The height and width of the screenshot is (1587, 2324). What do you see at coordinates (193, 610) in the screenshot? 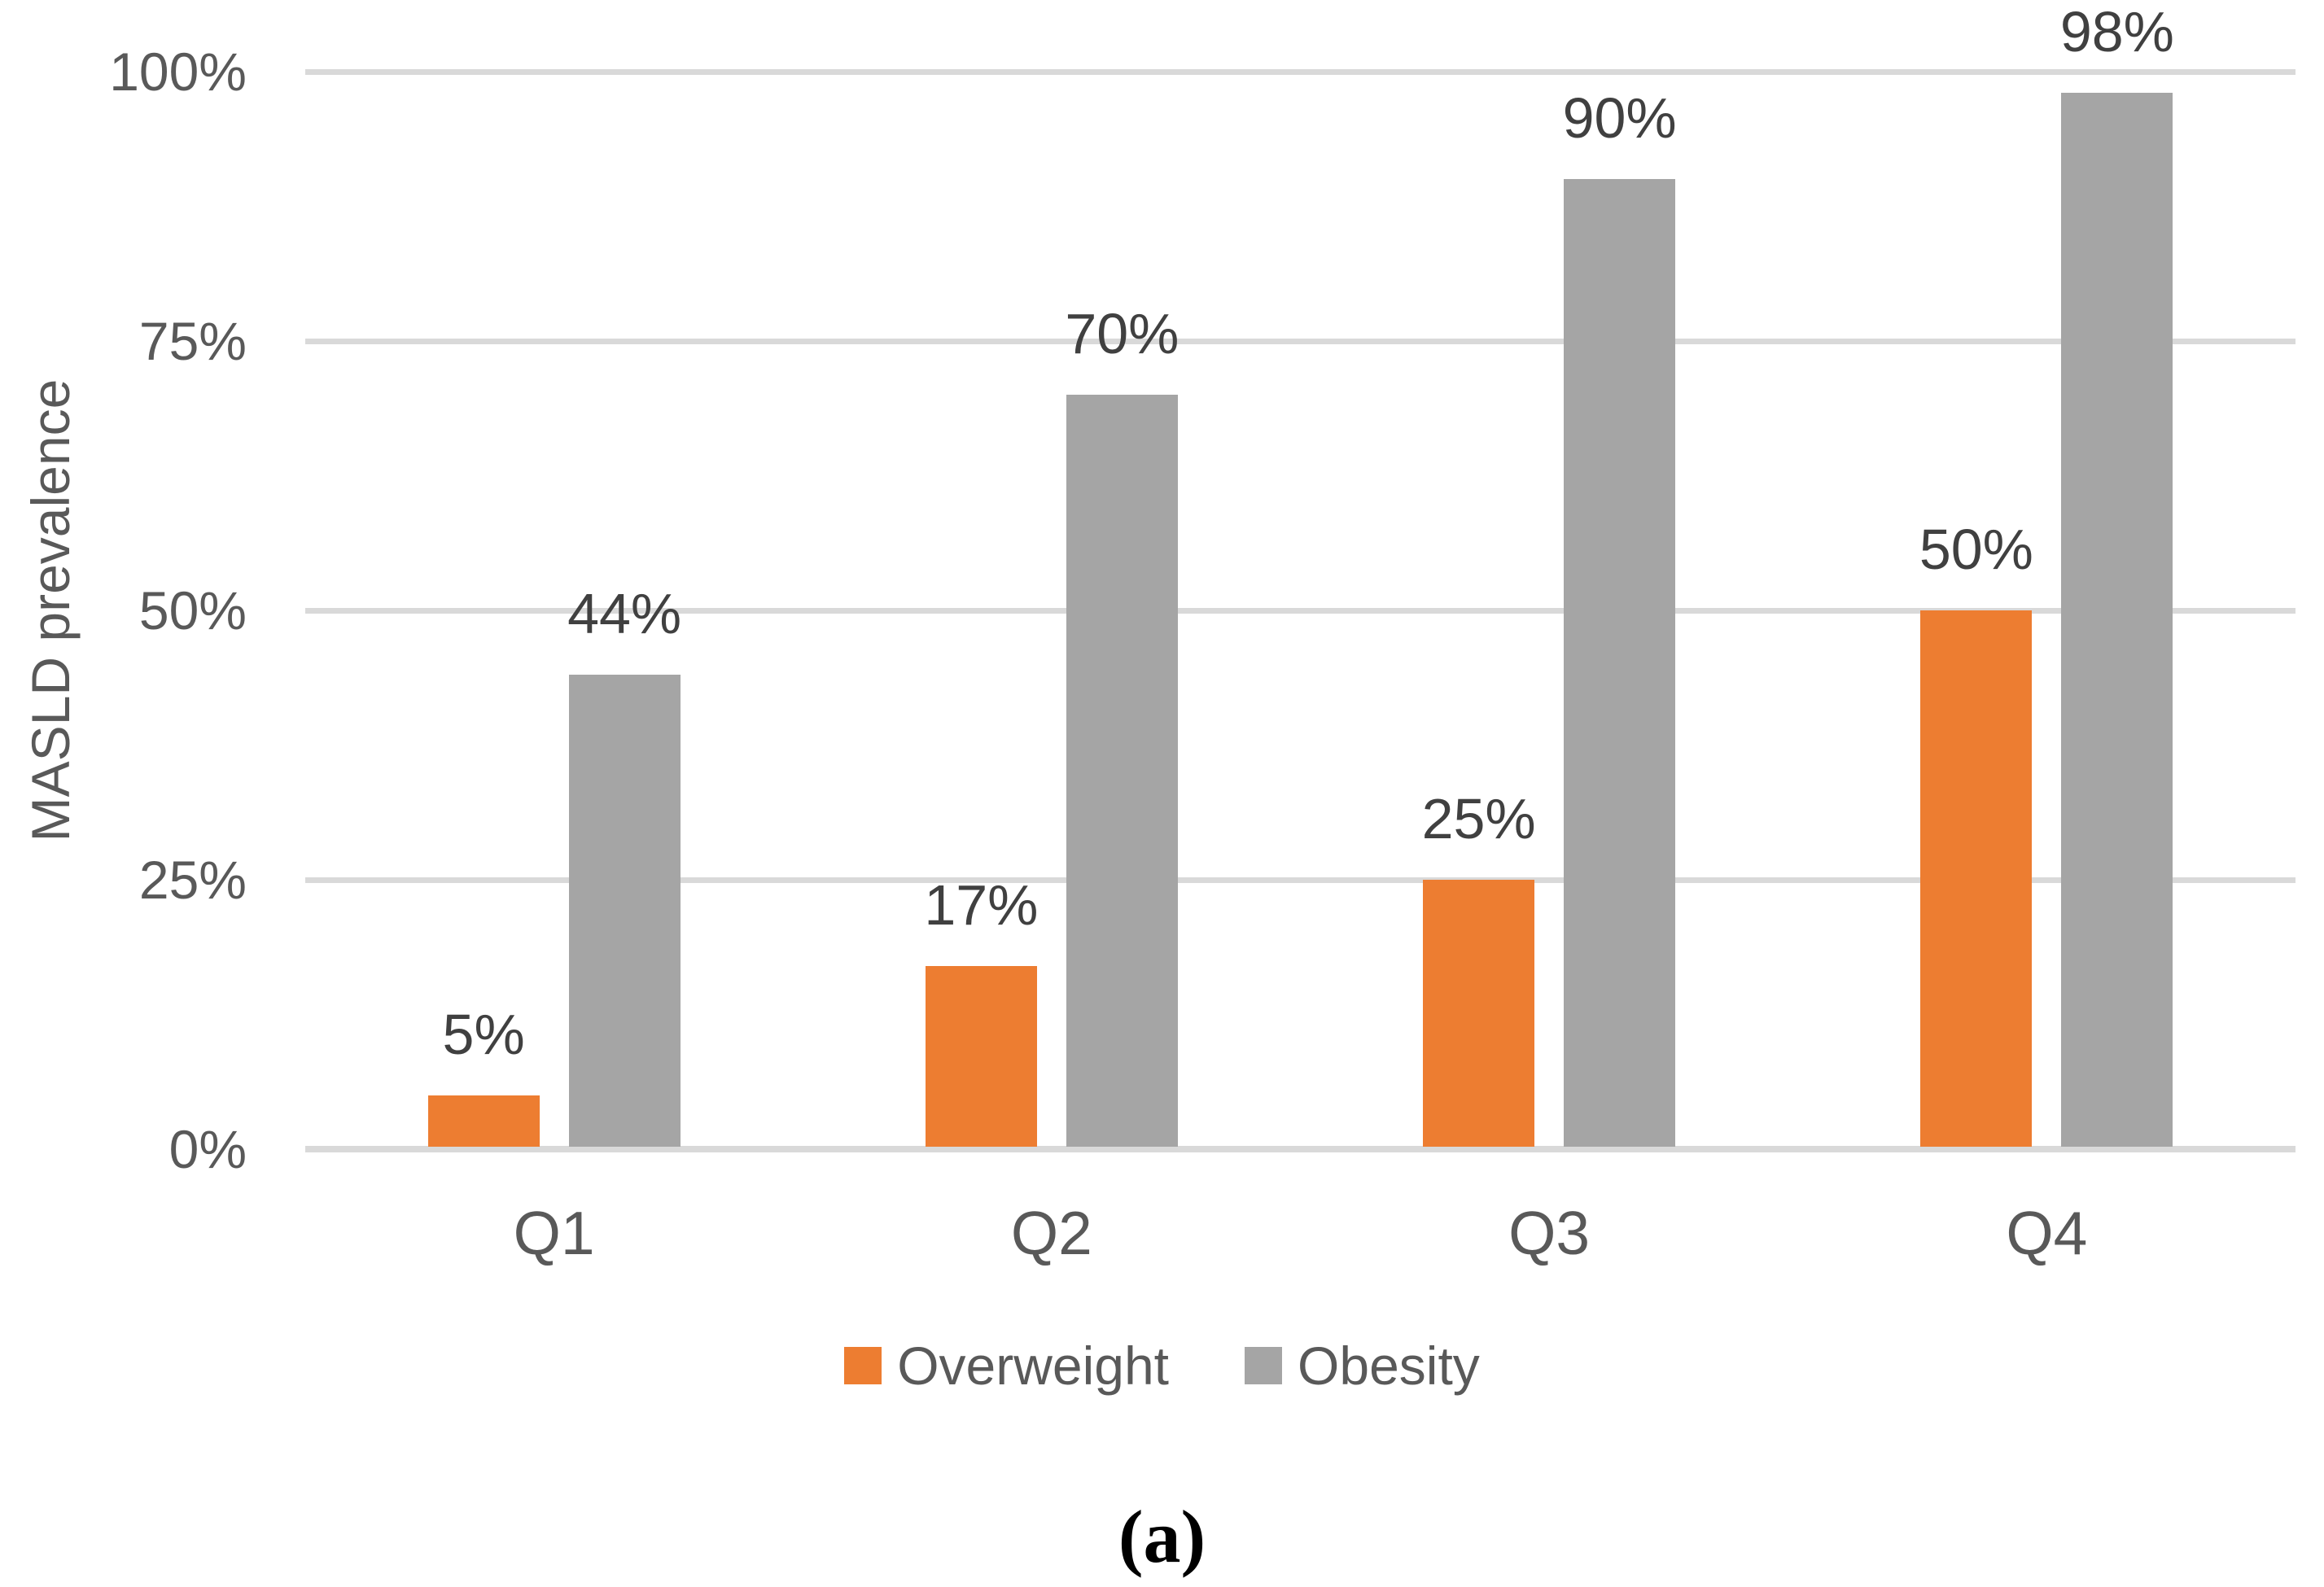
I see `y-tick-label: 50%` at bounding box center [193, 610].